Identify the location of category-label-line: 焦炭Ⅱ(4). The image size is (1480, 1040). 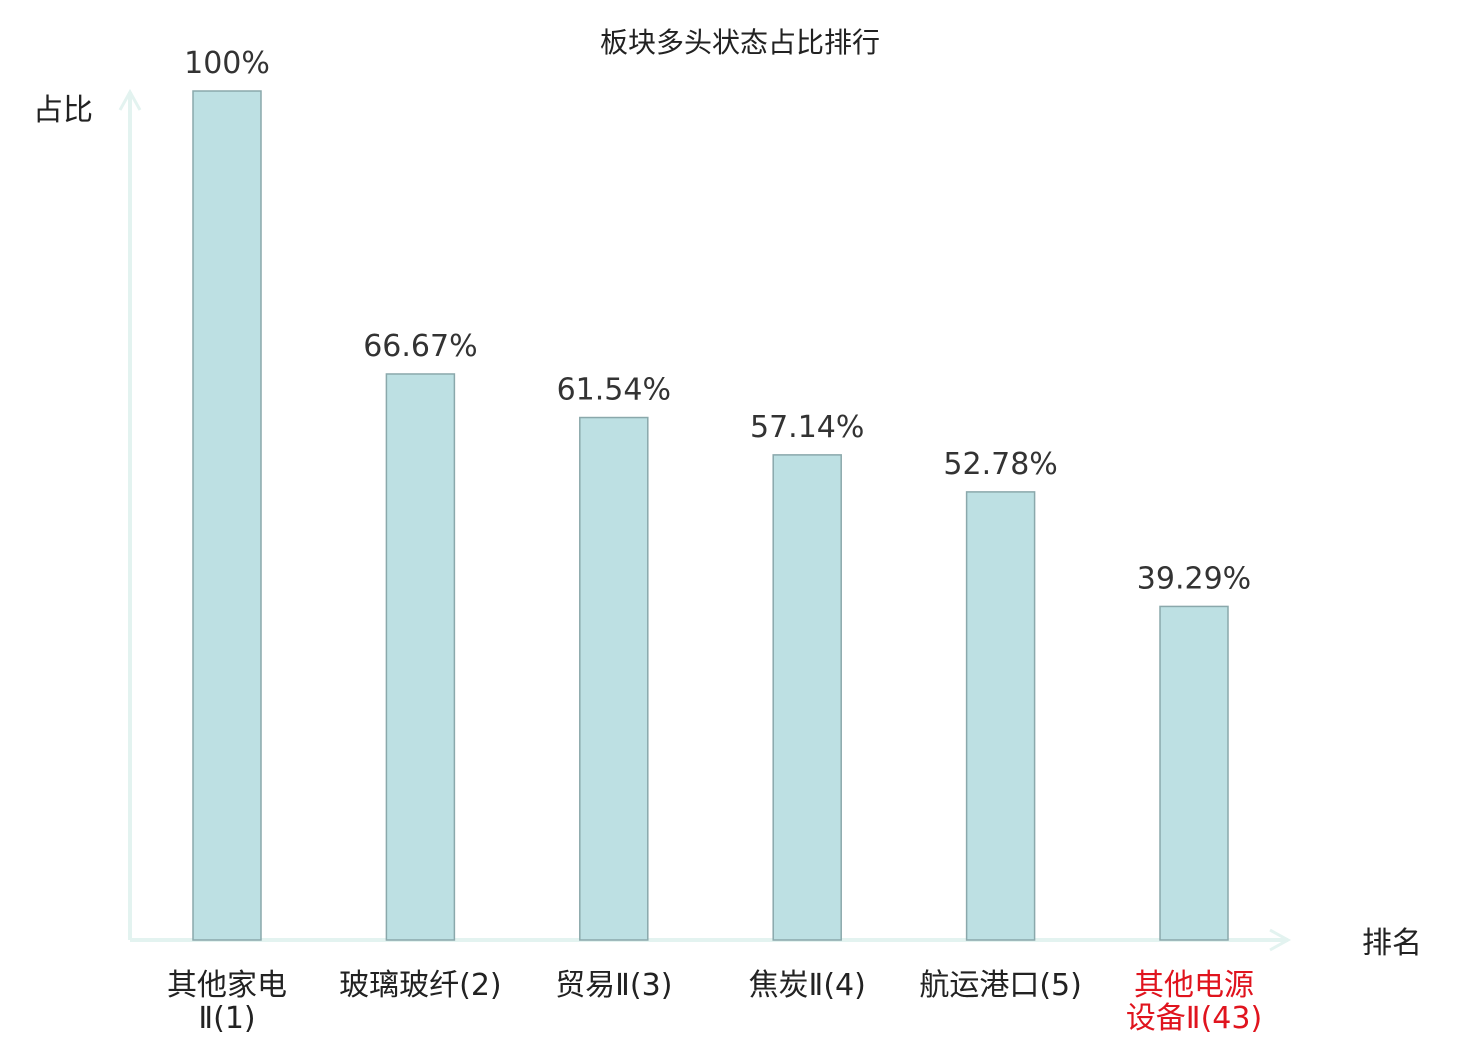
(807, 985).